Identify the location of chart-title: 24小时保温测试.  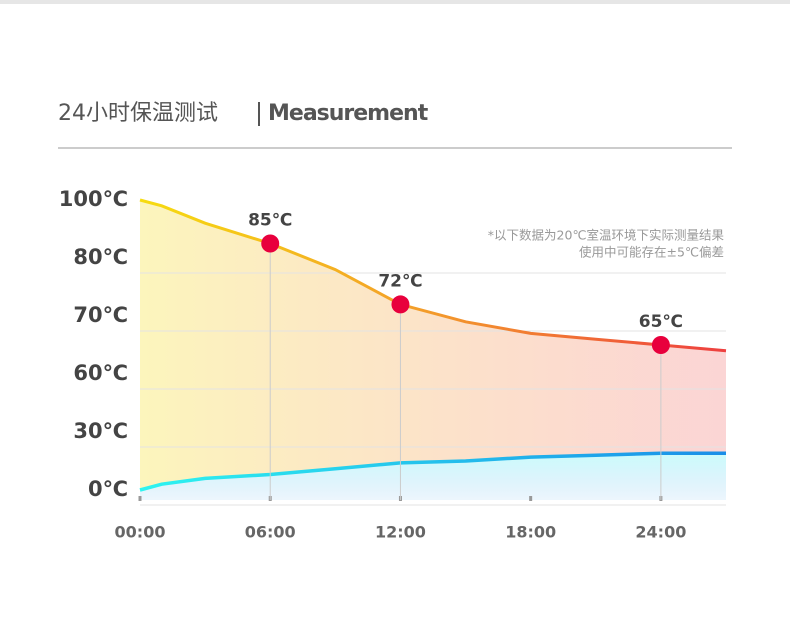
(138, 113).